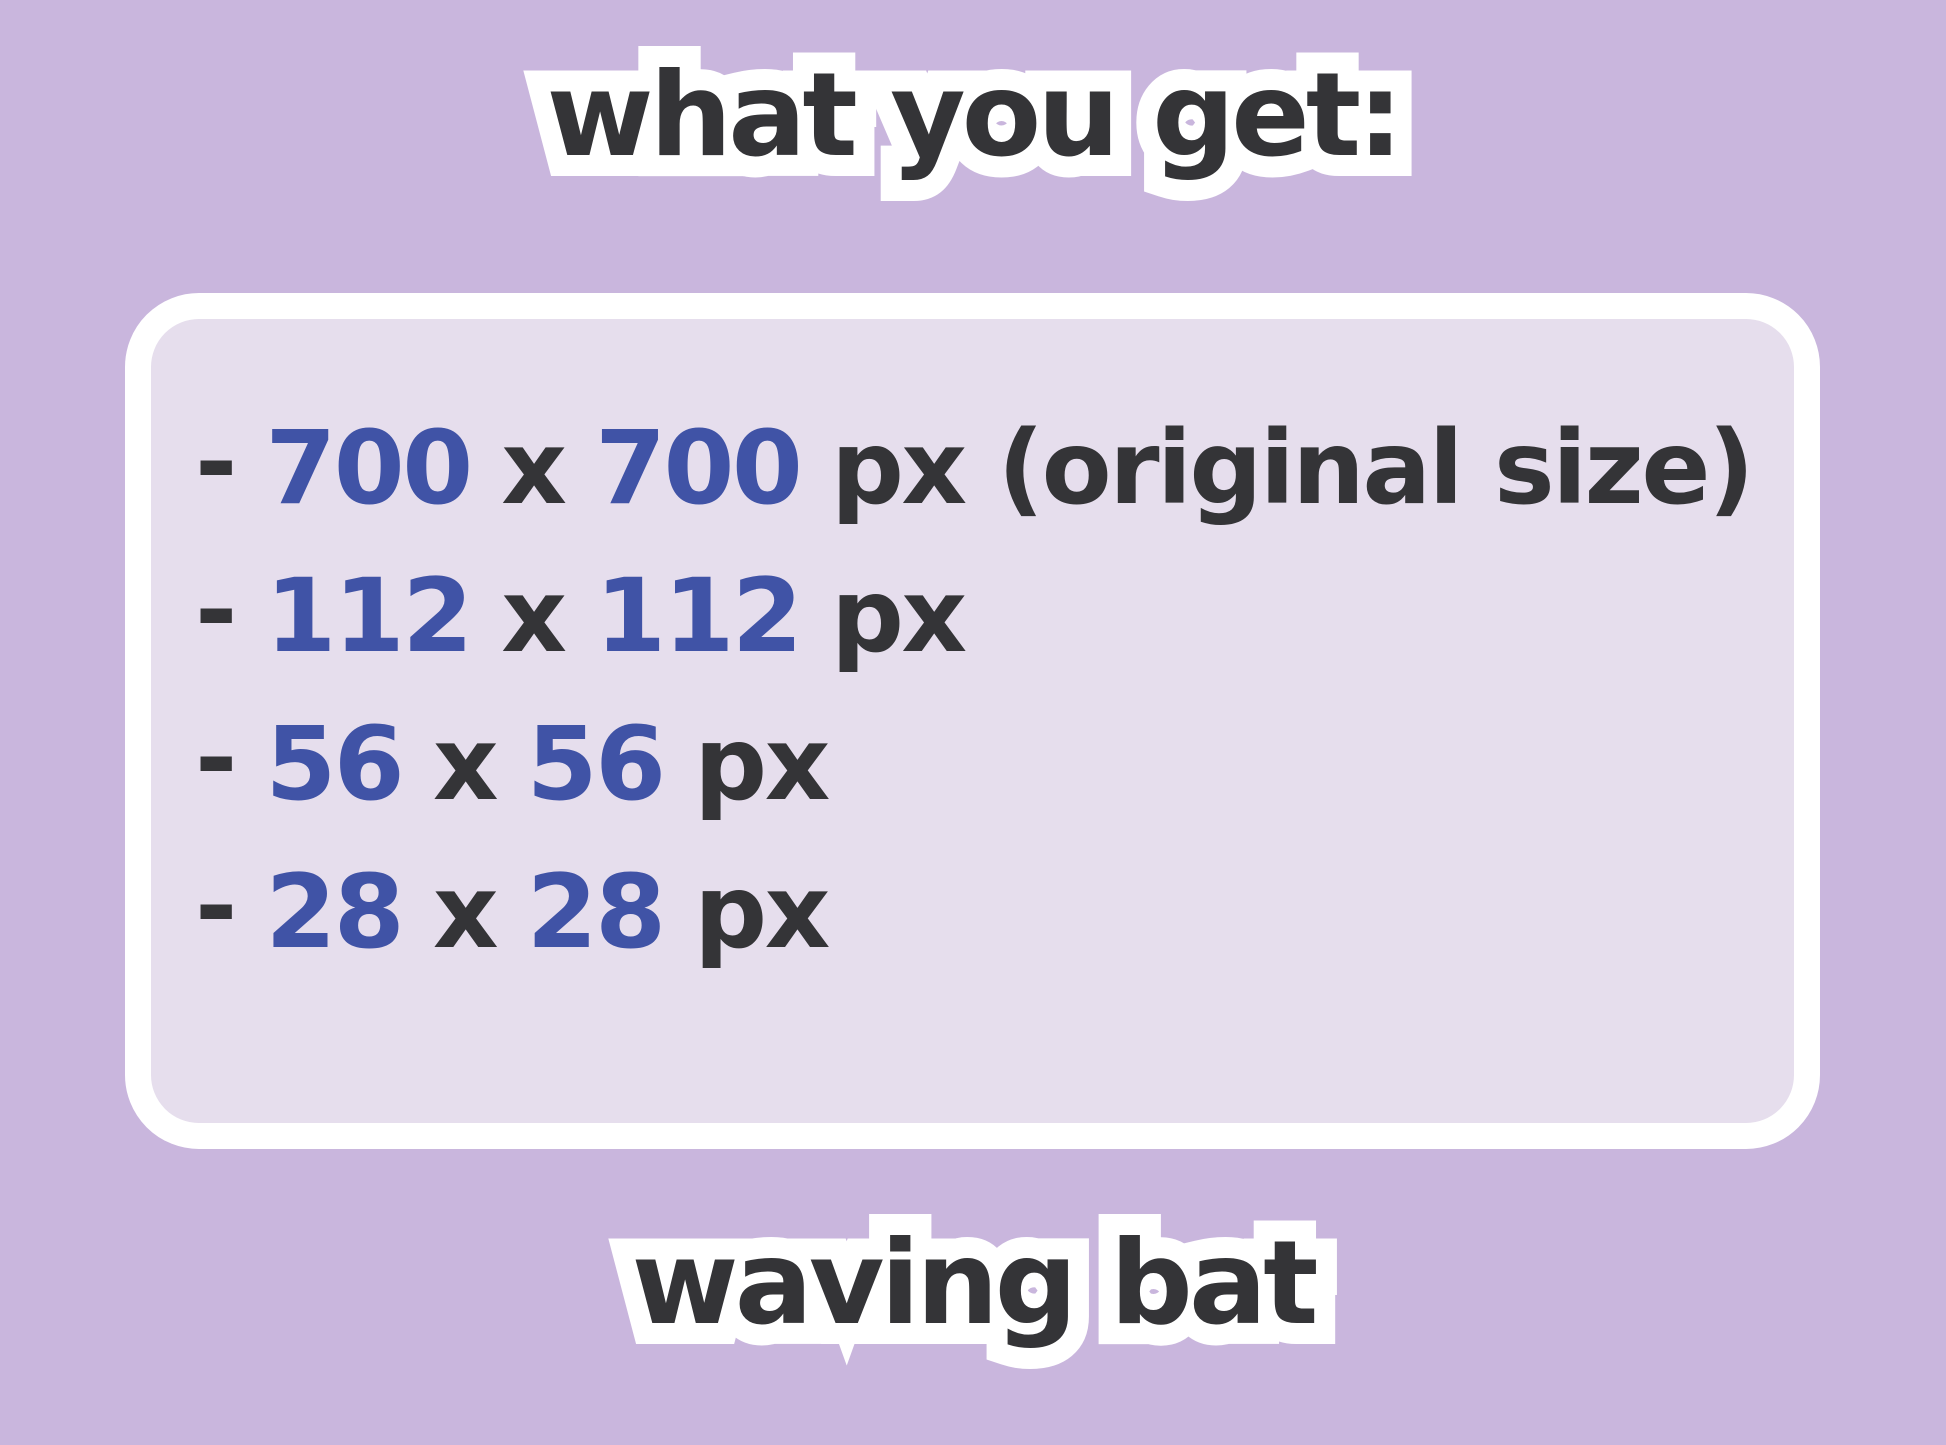 The width and height of the screenshot is (1946, 1445). I want to click on unit-label: px (original size), so click(1292, 468).